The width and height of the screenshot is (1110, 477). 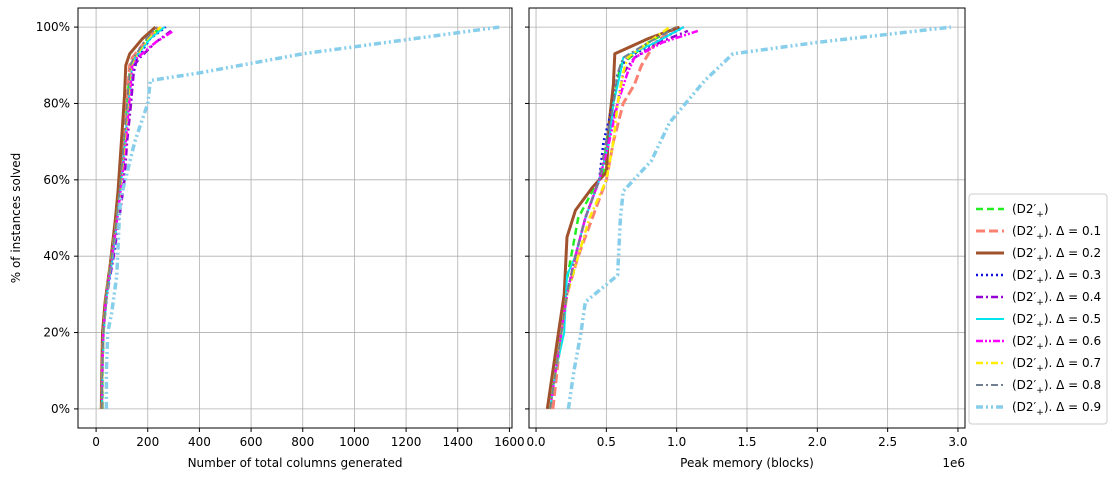 I want to click on x-axis-label: Peak memory (blocks), so click(x=747, y=463).